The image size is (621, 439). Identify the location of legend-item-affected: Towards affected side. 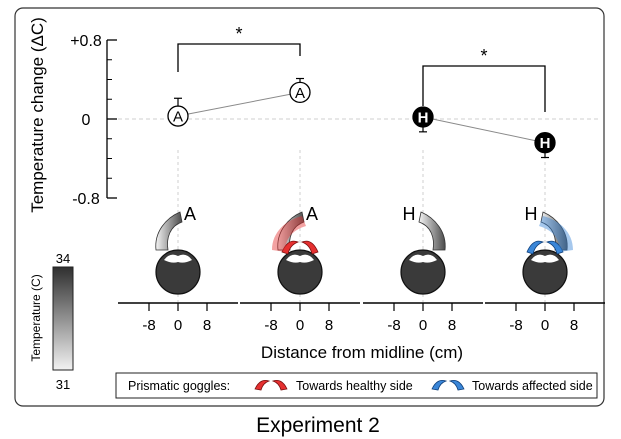
(532, 386).